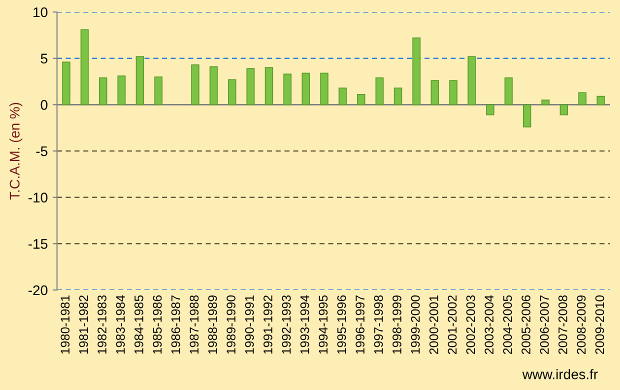  I want to click on x-tick-label: 1998-1999, so click(397, 324).